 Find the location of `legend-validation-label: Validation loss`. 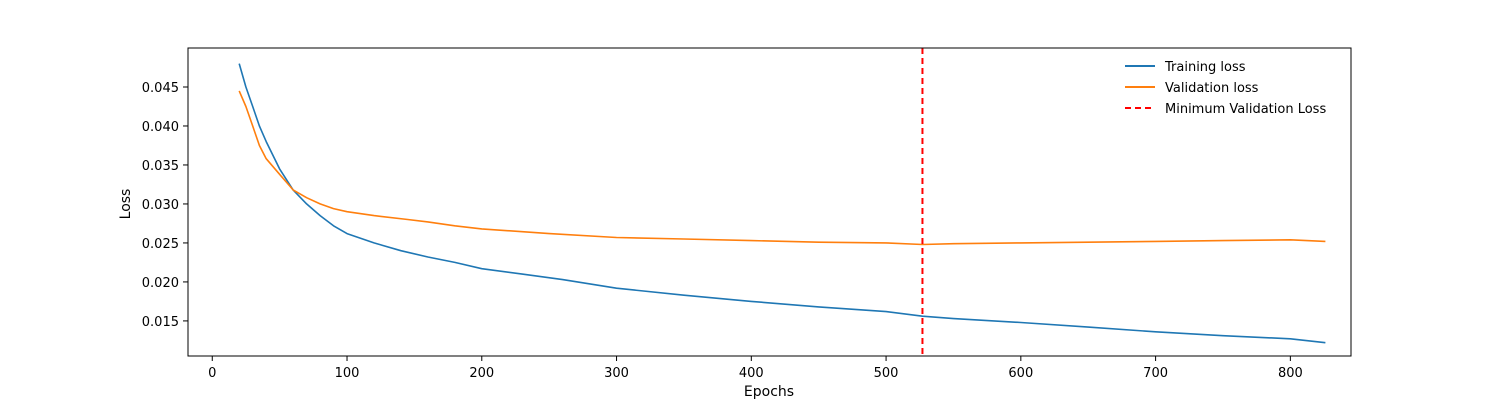

legend-validation-label: Validation loss is located at coordinates (1212, 88).